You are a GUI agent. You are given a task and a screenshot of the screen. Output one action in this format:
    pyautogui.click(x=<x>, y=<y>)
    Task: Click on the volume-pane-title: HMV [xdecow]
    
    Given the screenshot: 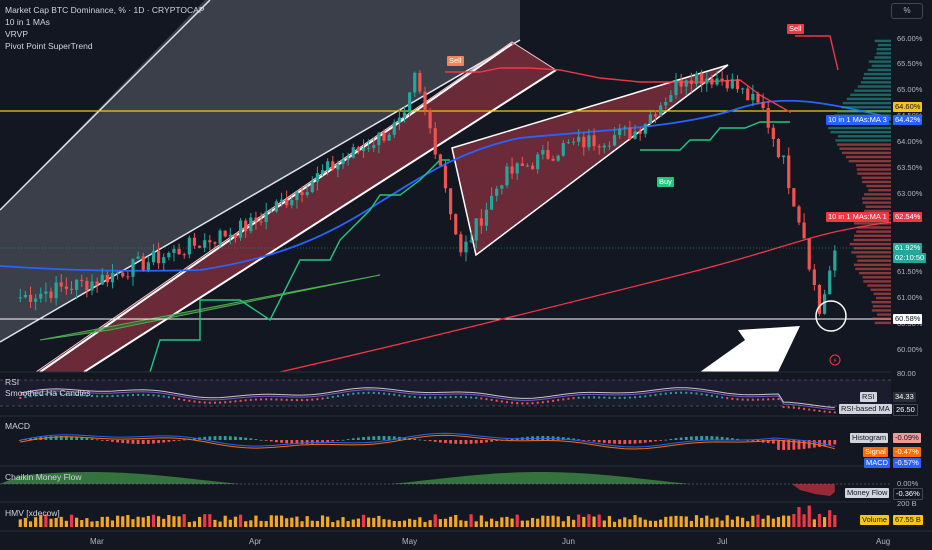 What is the action you would take?
    pyautogui.click(x=32, y=513)
    